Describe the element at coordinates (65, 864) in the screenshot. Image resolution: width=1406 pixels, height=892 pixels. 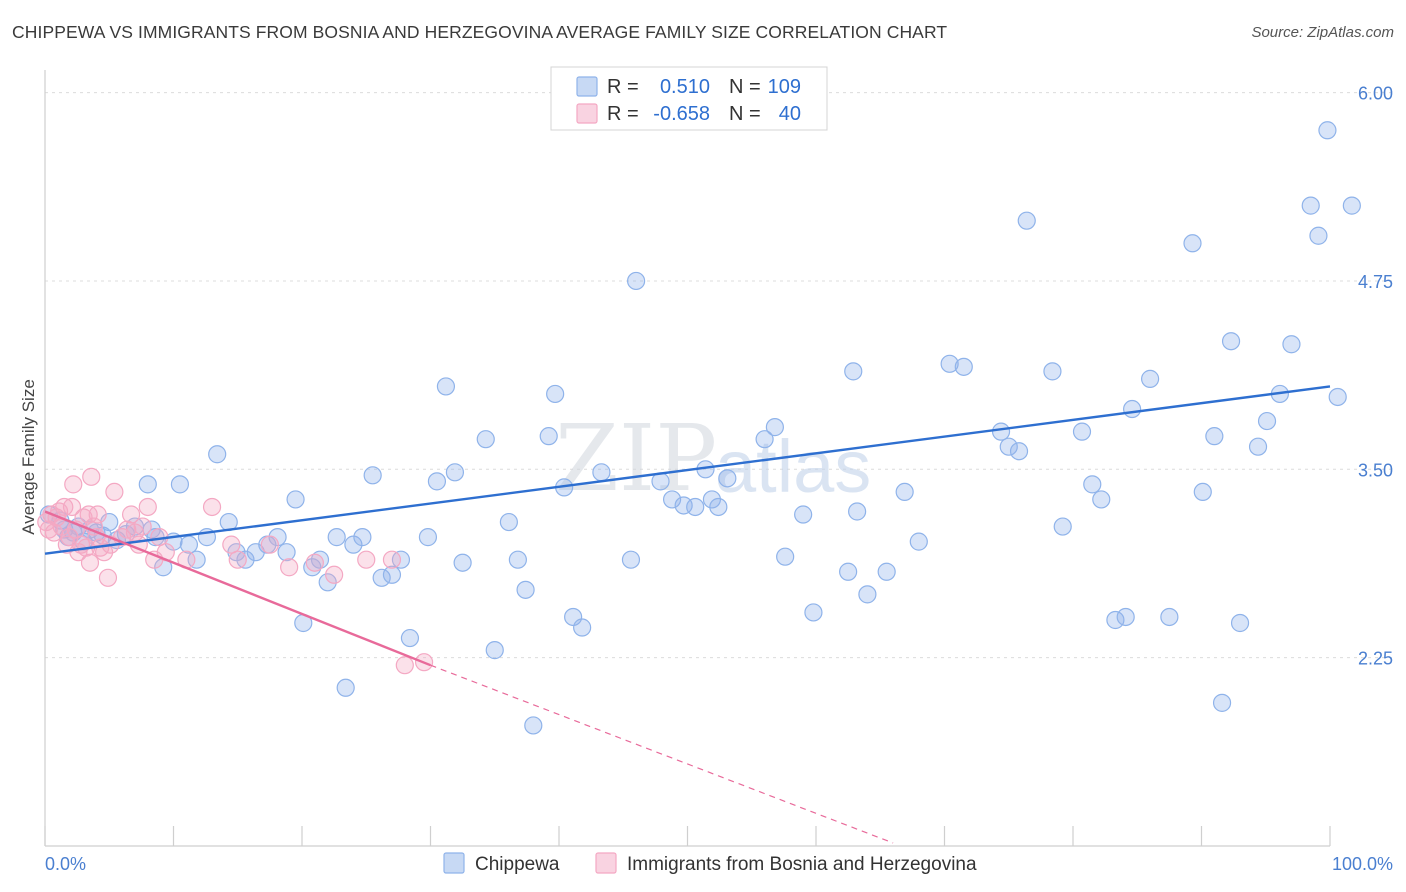
I see `x-tick-label-min: 0.0%` at that location.